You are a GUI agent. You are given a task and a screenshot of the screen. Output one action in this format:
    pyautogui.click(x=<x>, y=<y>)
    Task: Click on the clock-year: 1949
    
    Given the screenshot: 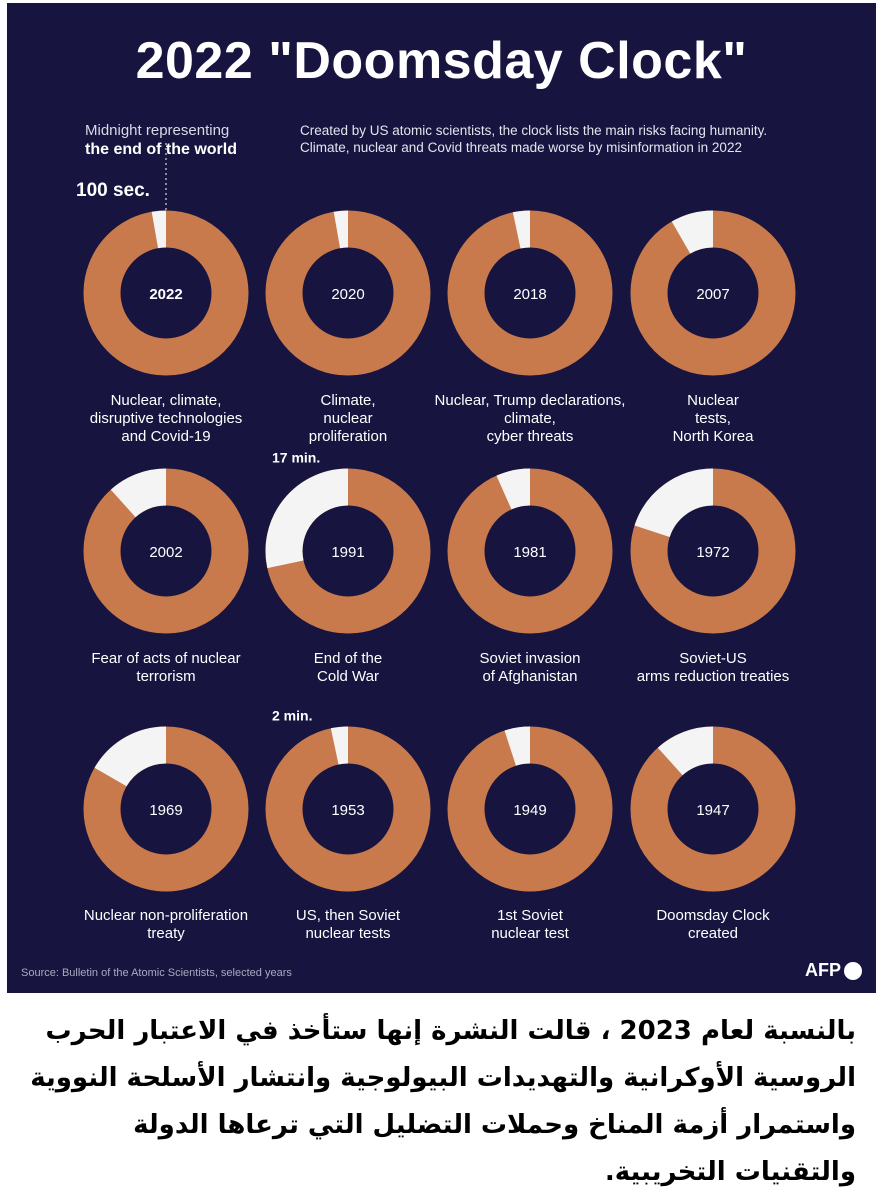 What is the action you would take?
    pyautogui.click(x=529, y=810)
    